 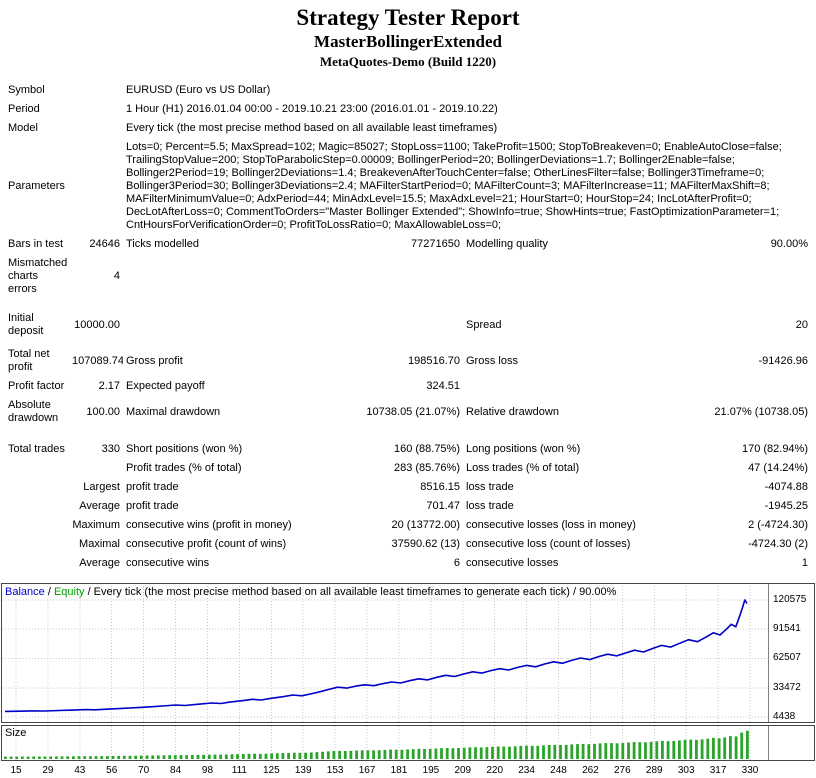 I want to click on x-axis-tick: 98, so click(x=207, y=770).